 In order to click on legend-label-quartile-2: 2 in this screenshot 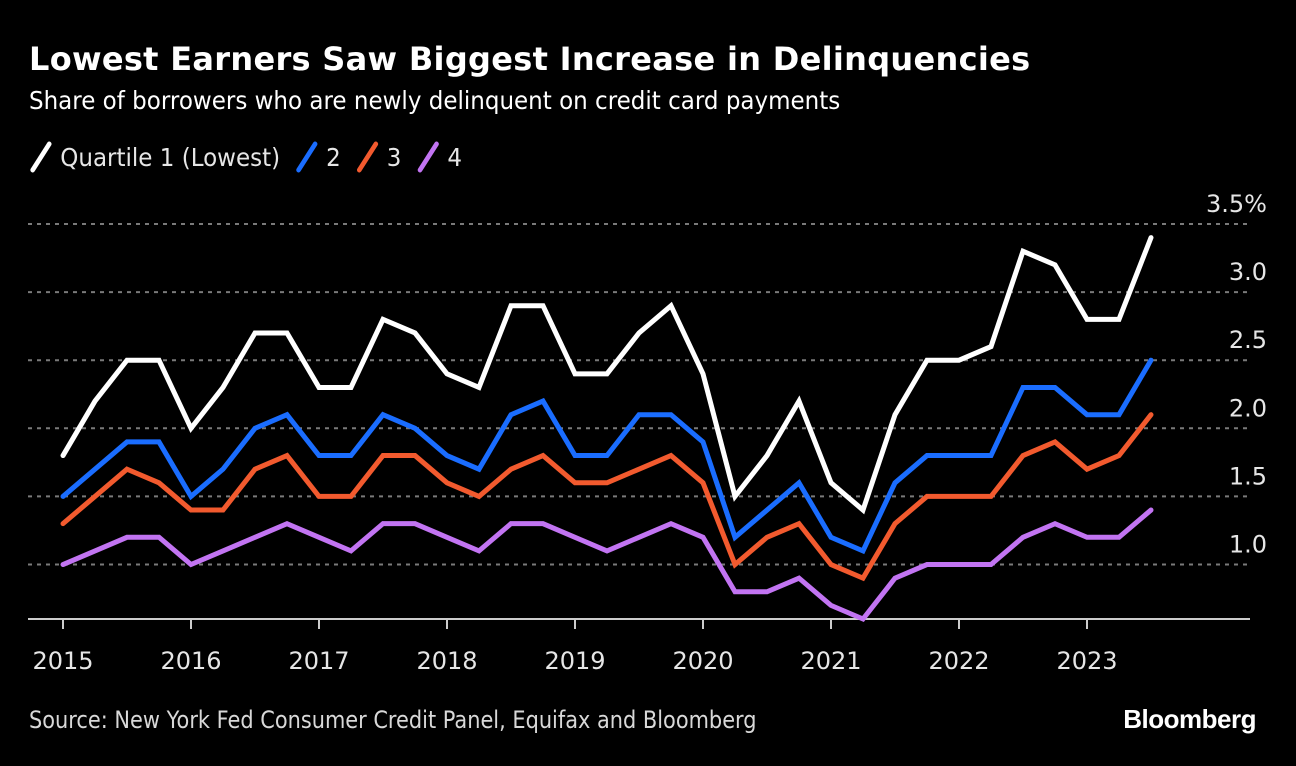, I will do `click(333, 157)`.